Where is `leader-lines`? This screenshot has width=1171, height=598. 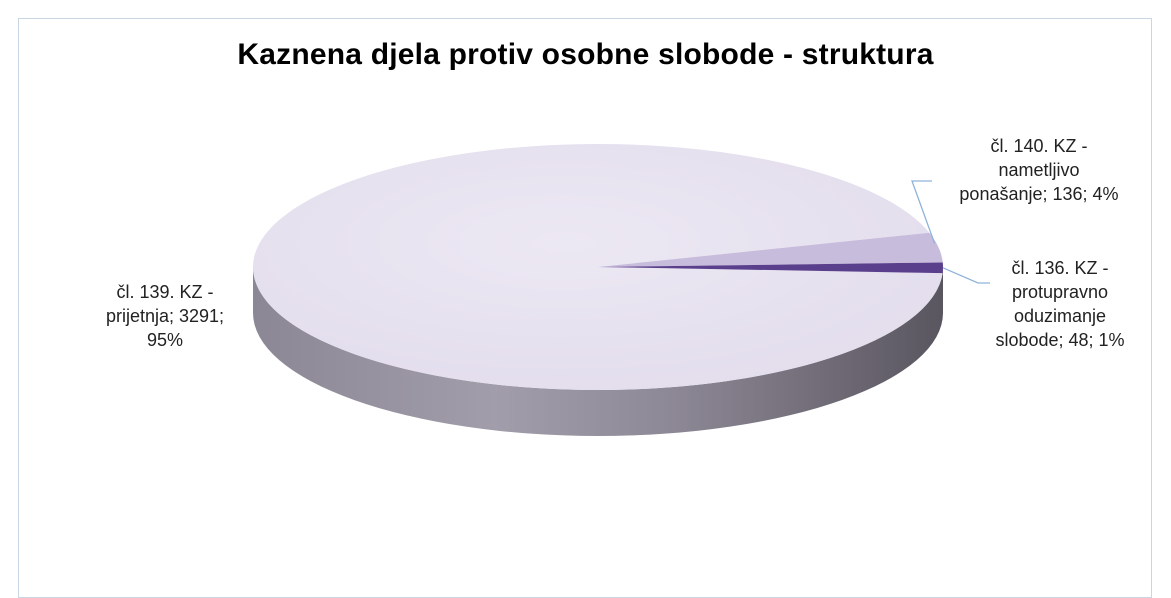
leader-lines is located at coordinates (950, 232).